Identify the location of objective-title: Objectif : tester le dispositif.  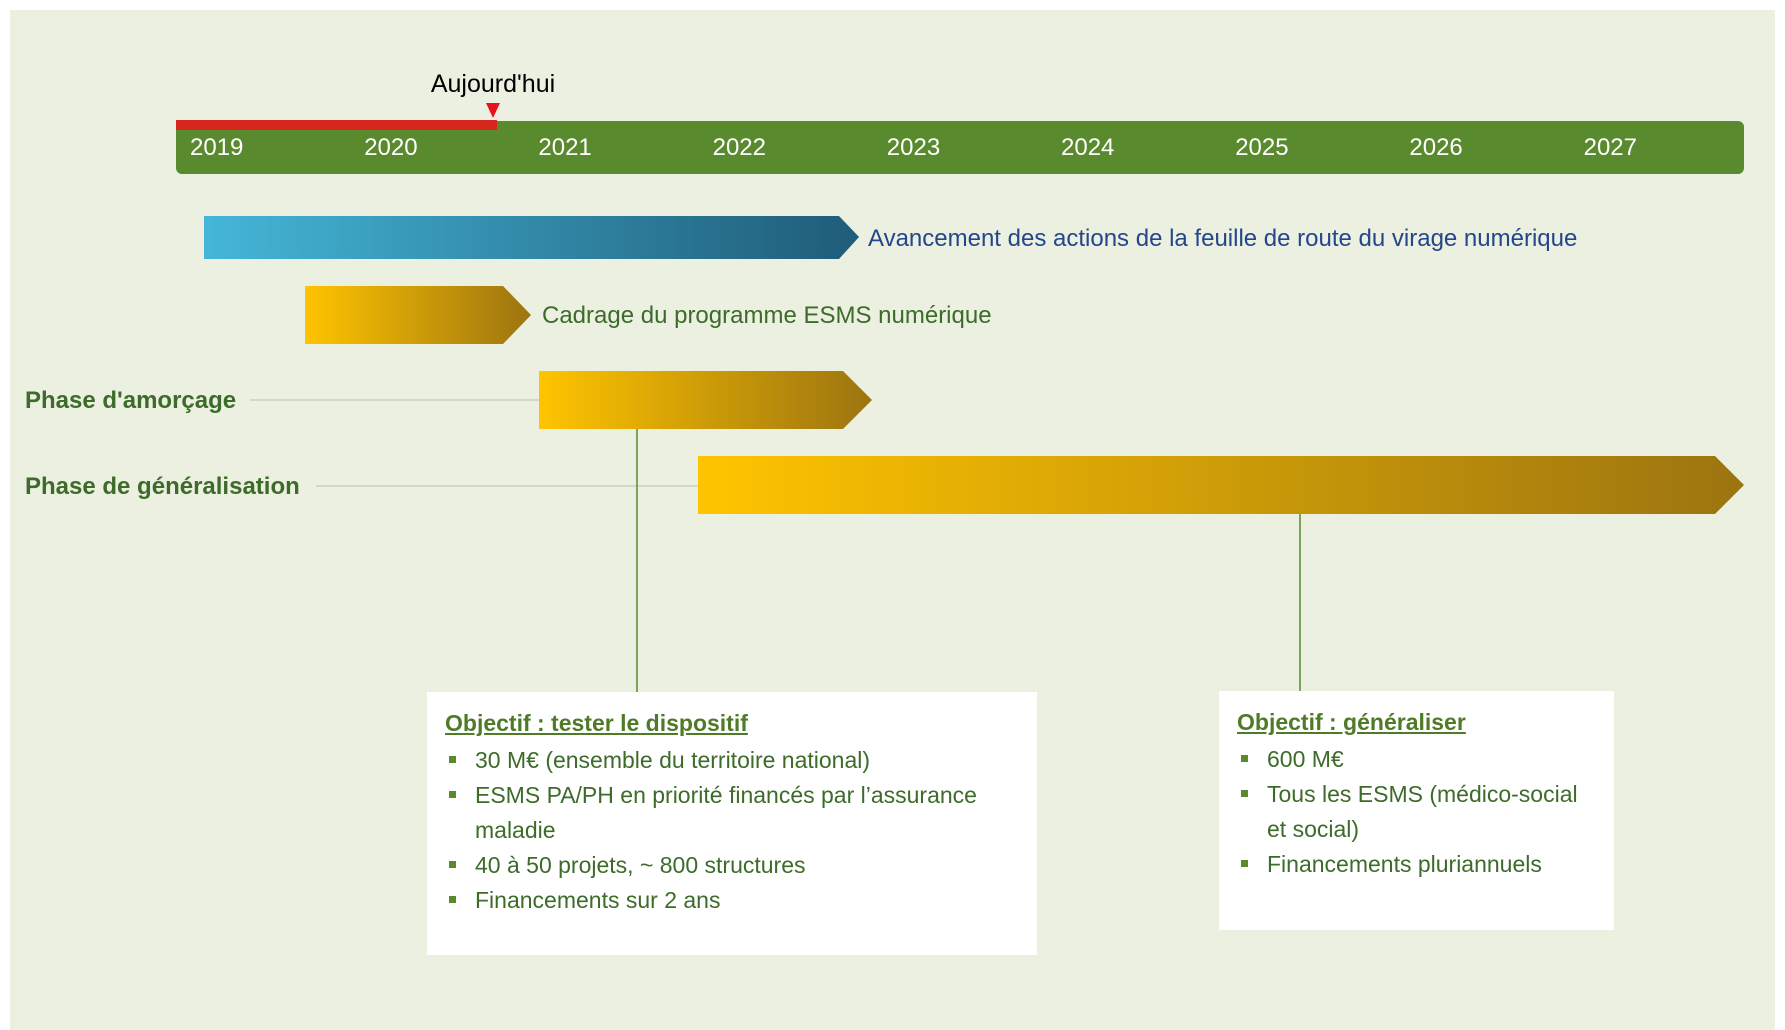
(596, 723).